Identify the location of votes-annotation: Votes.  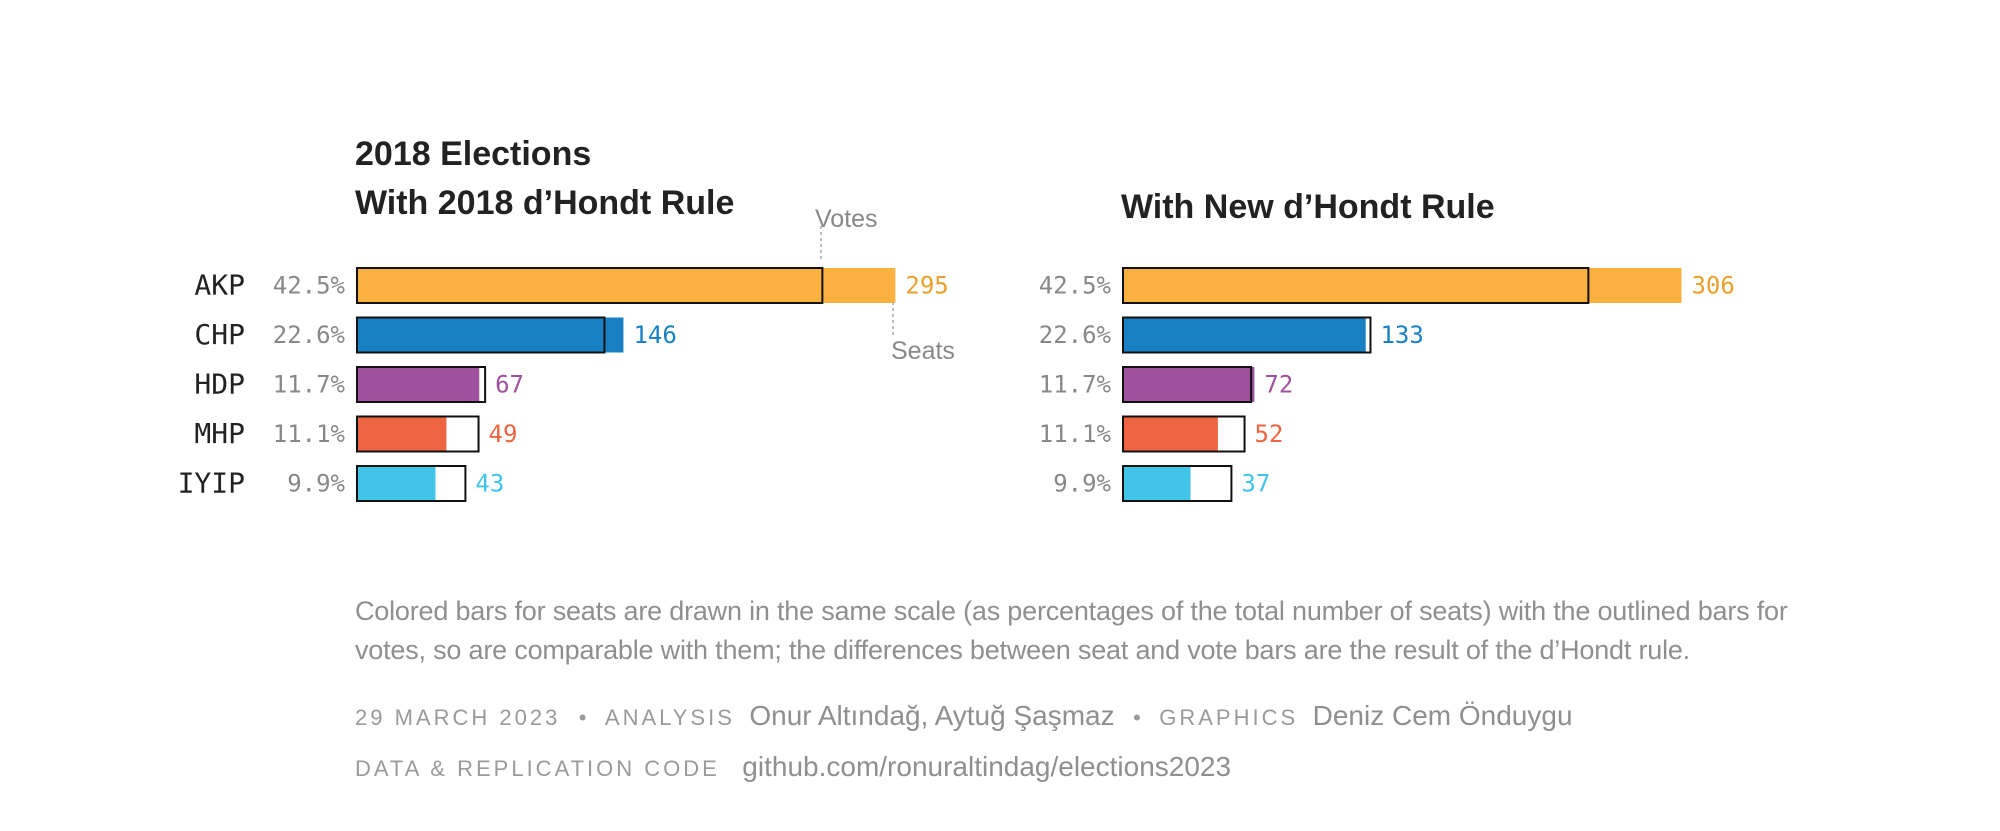
(846, 219).